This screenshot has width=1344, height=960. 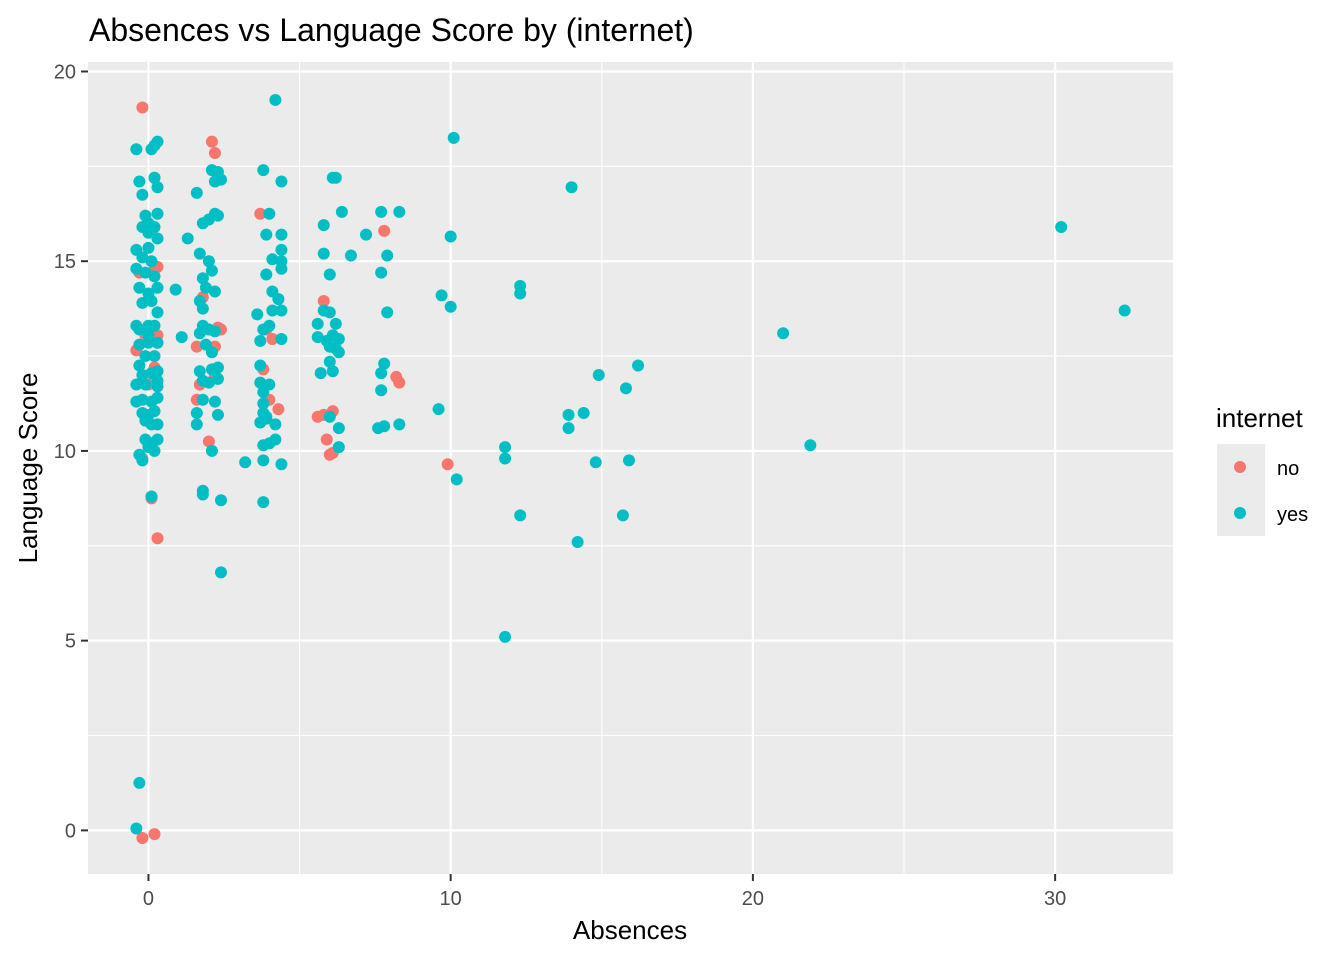 What do you see at coordinates (1240, 513) in the screenshot?
I see `legend-key-yes` at bounding box center [1240, 513].